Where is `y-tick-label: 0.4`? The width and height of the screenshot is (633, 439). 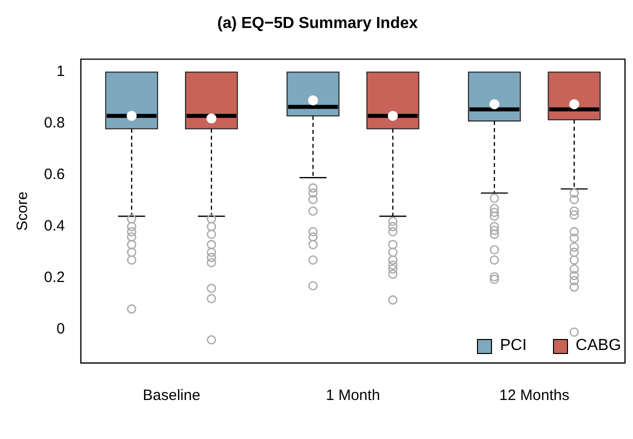 y-tick-label: 0.4 is located at coordinates (54, 226).